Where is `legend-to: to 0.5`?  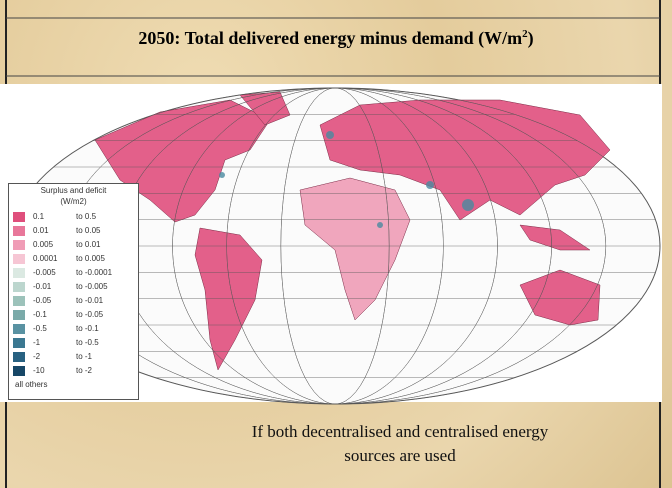 legend-to: to 0.5 is located at coordinates (86, 216).